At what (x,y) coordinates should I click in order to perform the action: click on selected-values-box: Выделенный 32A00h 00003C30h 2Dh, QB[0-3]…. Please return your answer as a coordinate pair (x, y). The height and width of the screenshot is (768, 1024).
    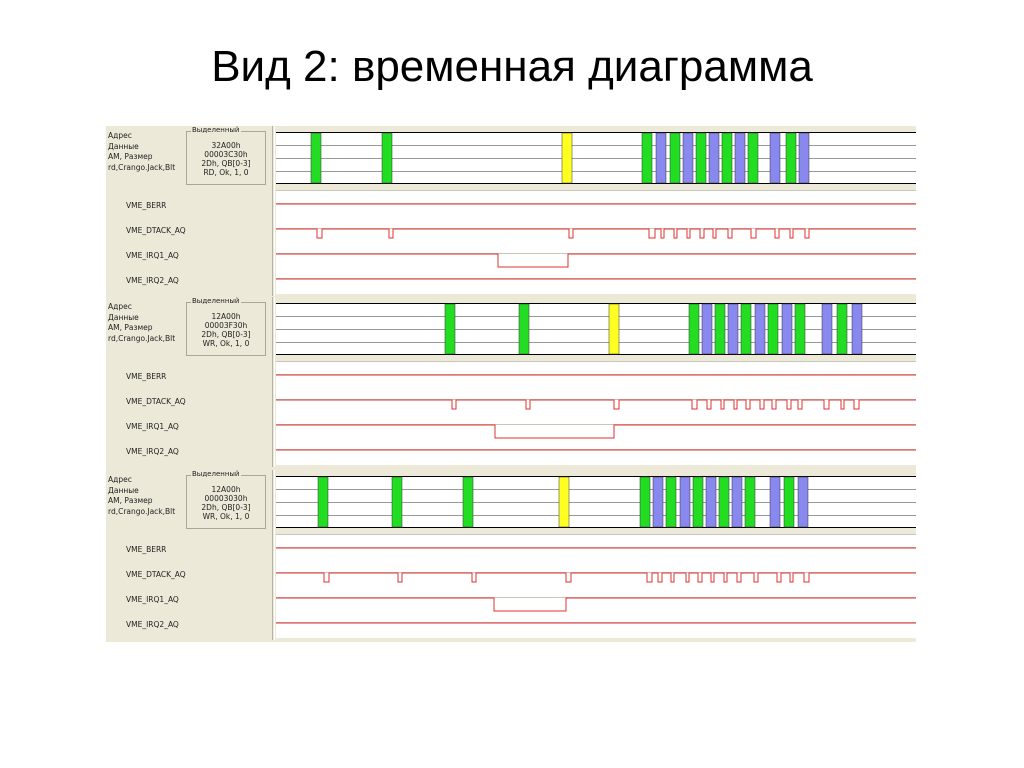
    Looking at the image, I should click on (226, 155).